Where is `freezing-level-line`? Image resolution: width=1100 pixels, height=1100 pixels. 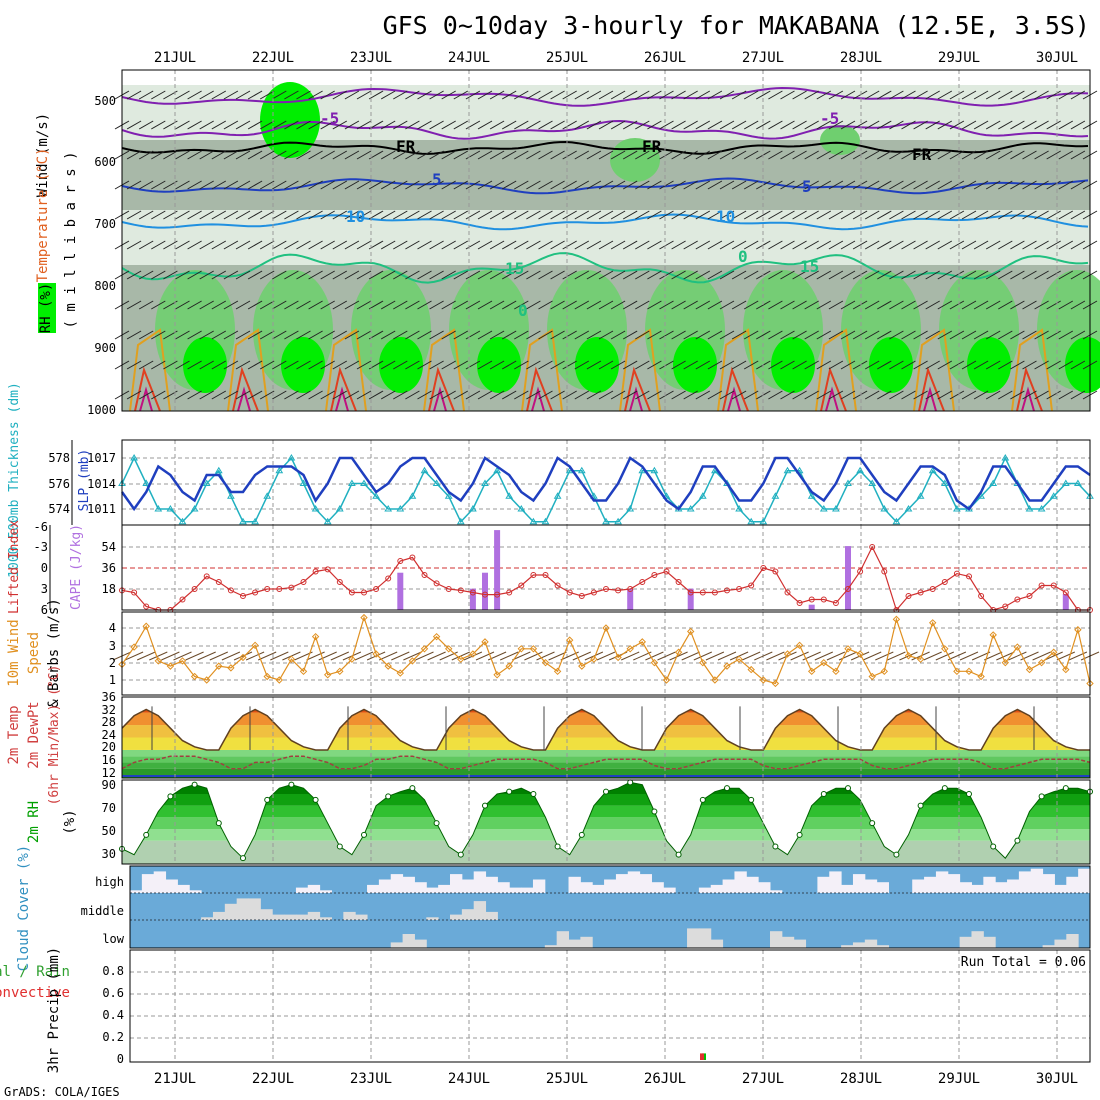 freezing-level-line is located at coordinates (605, 147).